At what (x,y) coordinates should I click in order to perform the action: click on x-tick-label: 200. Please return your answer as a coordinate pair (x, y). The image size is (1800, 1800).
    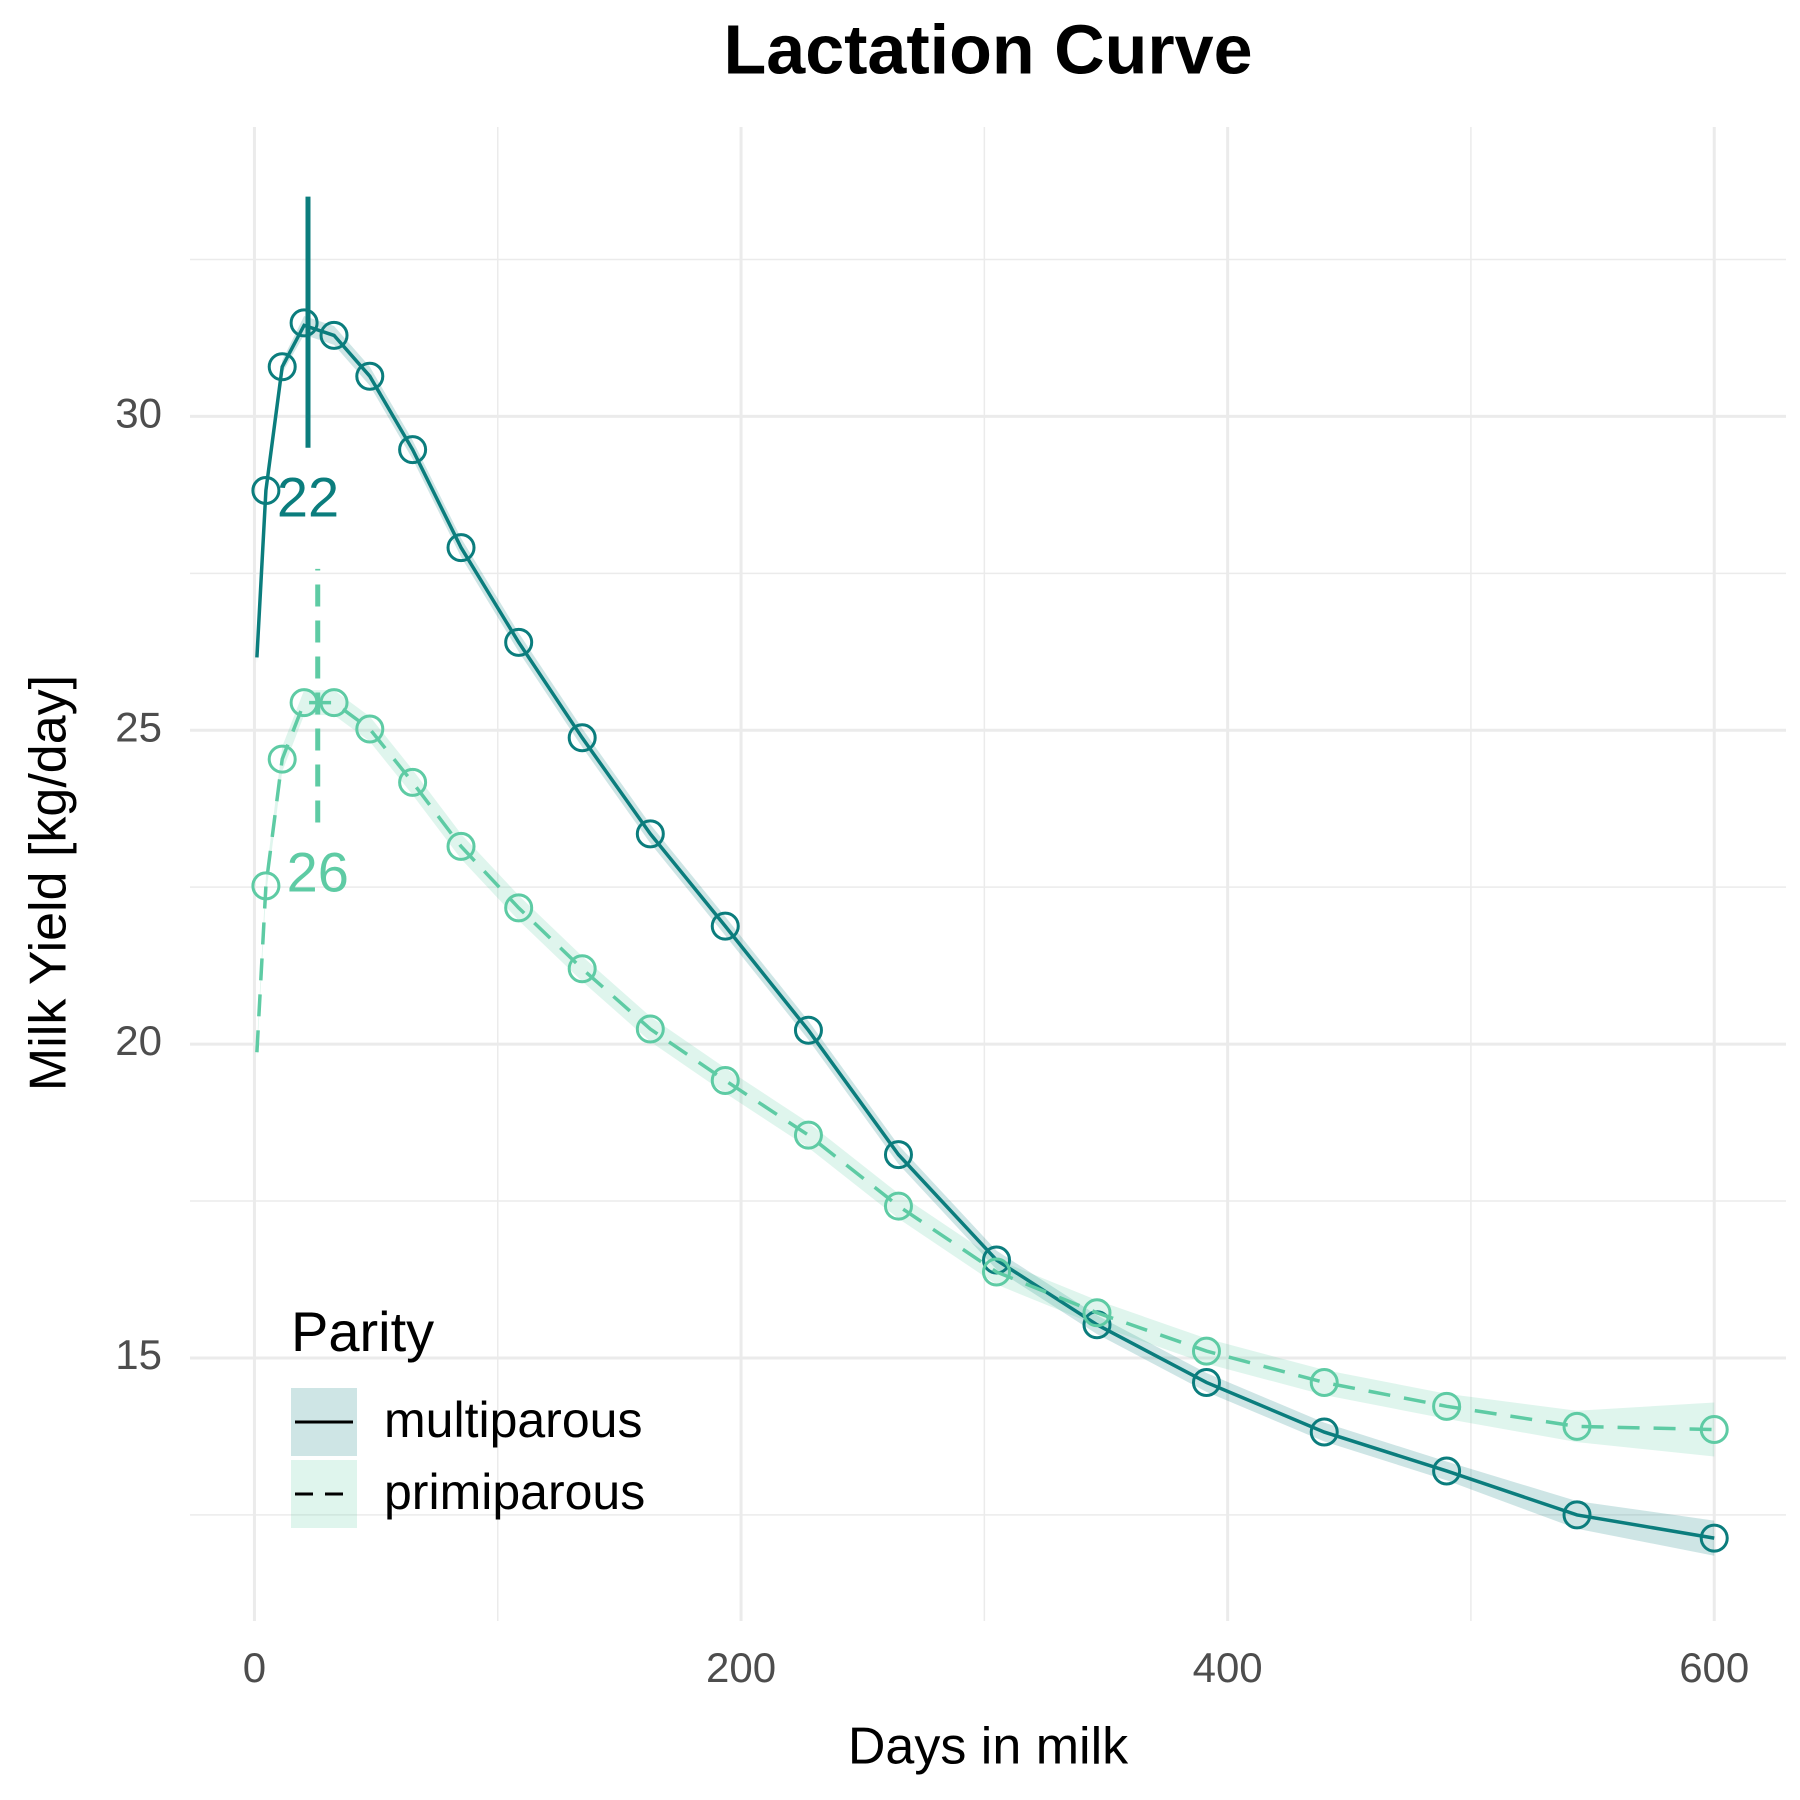
    Looking at the image, I should click on (741, 1667).